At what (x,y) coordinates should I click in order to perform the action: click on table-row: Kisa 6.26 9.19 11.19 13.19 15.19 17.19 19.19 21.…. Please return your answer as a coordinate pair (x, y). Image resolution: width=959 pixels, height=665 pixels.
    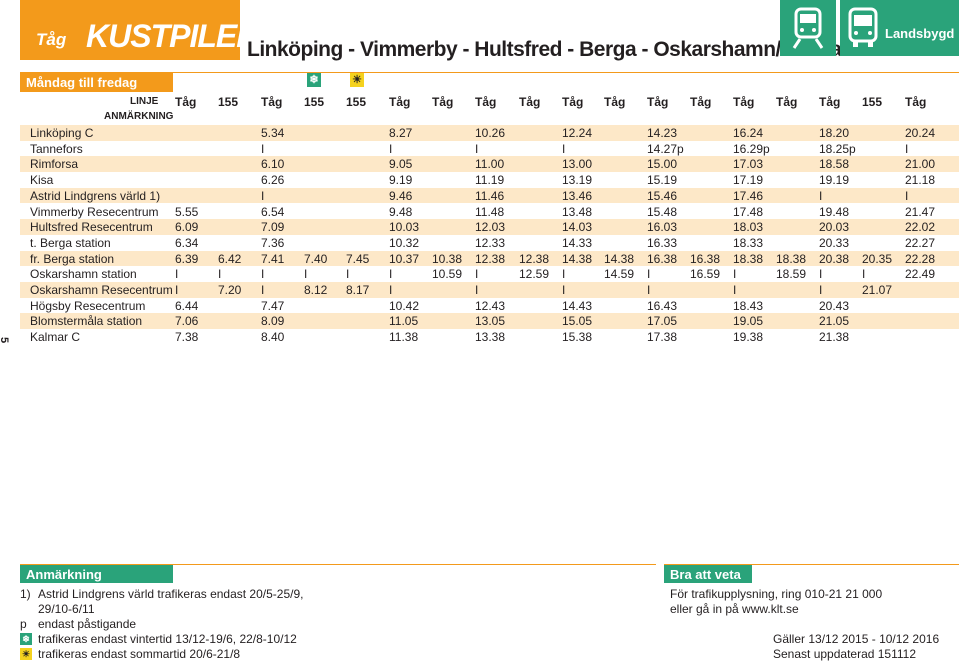
    Looking at the image, I should click on (489, 180).